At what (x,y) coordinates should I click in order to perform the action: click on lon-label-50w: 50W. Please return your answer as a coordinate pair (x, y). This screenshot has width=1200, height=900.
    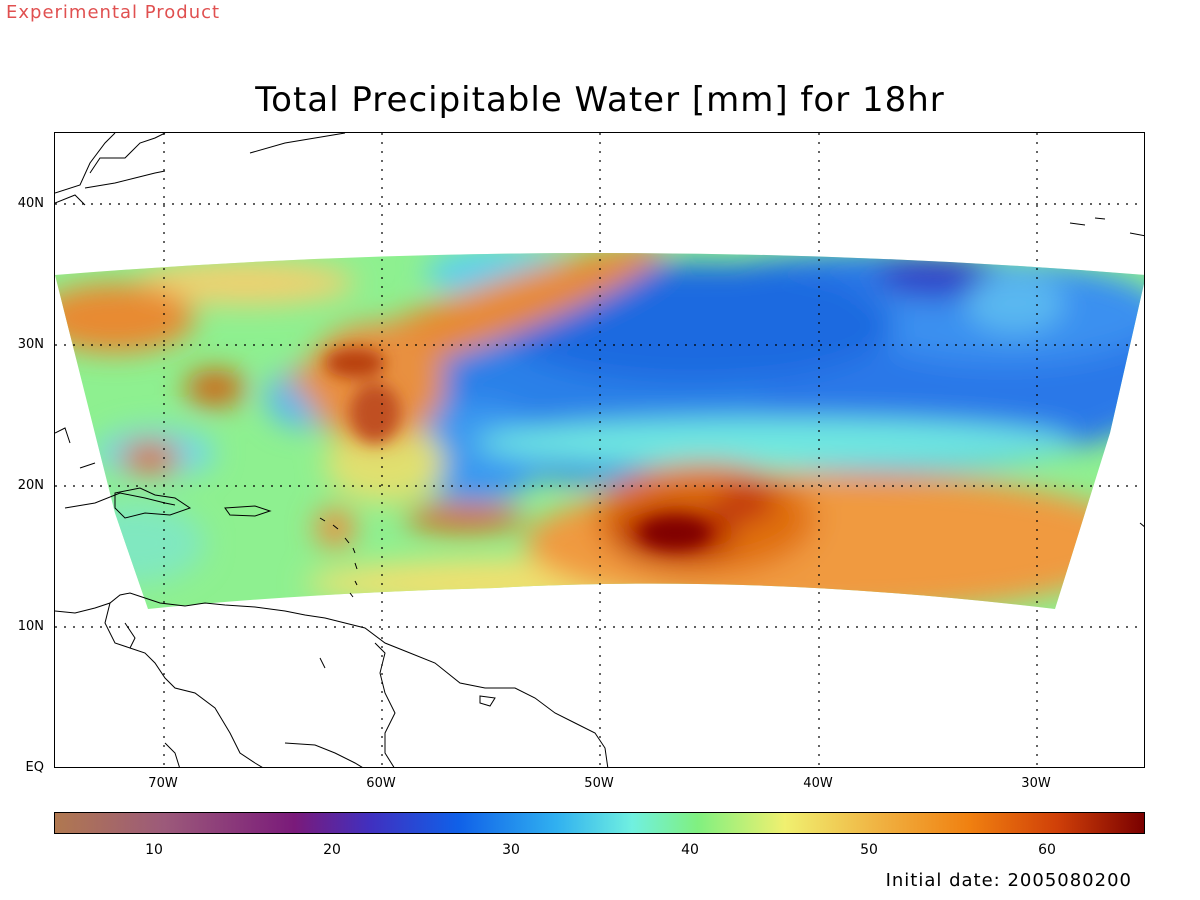
    Looking at the image, I should click on (599, 783).